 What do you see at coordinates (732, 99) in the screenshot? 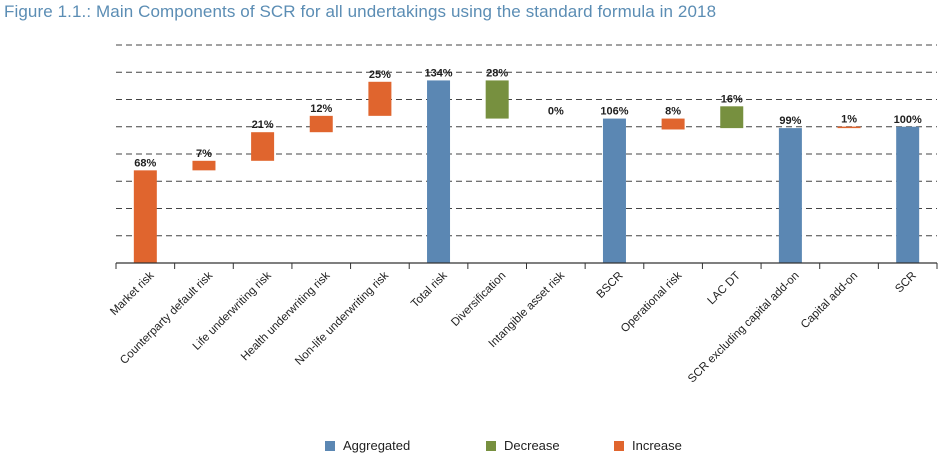
I see `data-label-10: 16%` at bounding box center [732, 99].